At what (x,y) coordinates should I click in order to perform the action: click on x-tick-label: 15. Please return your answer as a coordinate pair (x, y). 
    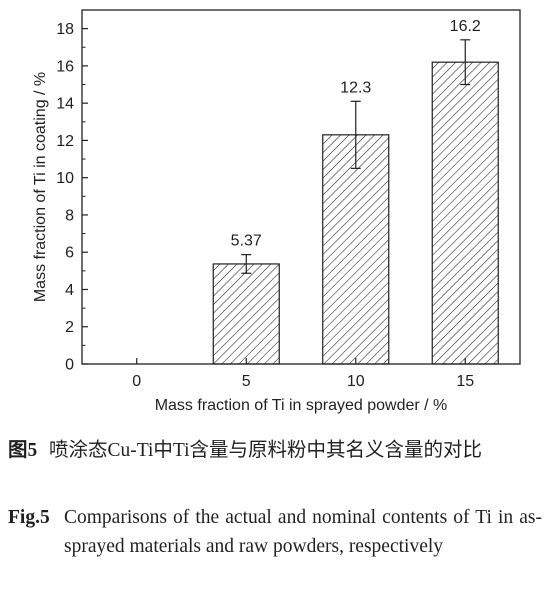
    Looking at the image, I should click on (465, 381).